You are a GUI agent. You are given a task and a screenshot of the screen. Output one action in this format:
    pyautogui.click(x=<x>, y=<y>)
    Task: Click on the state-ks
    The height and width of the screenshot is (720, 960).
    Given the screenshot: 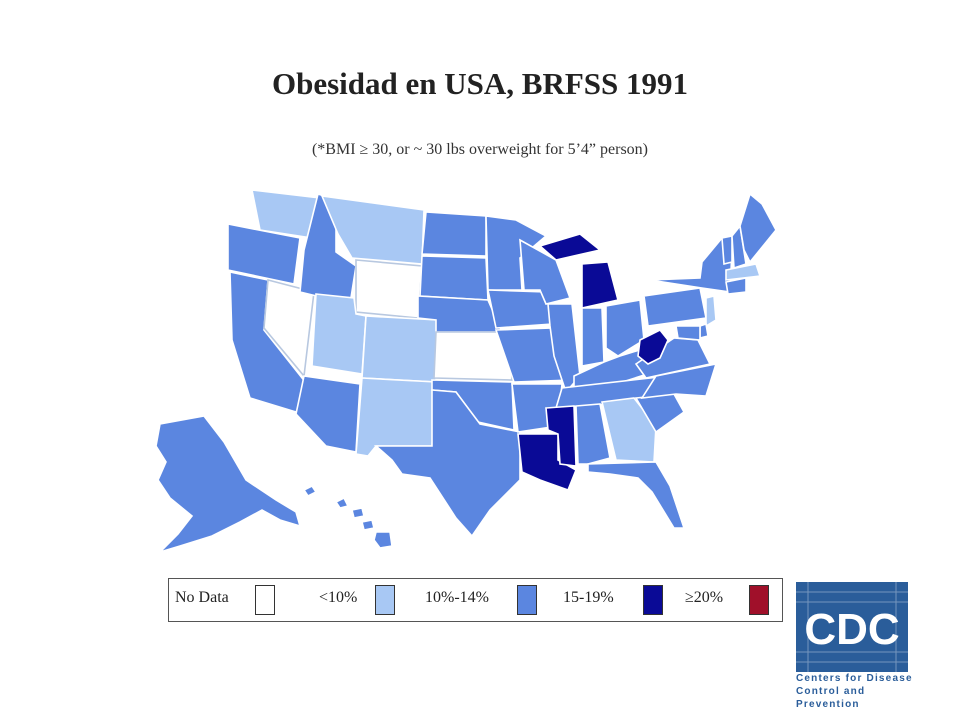 What is the action you would take?
    pyautogui.click(x=473, y=356)
    